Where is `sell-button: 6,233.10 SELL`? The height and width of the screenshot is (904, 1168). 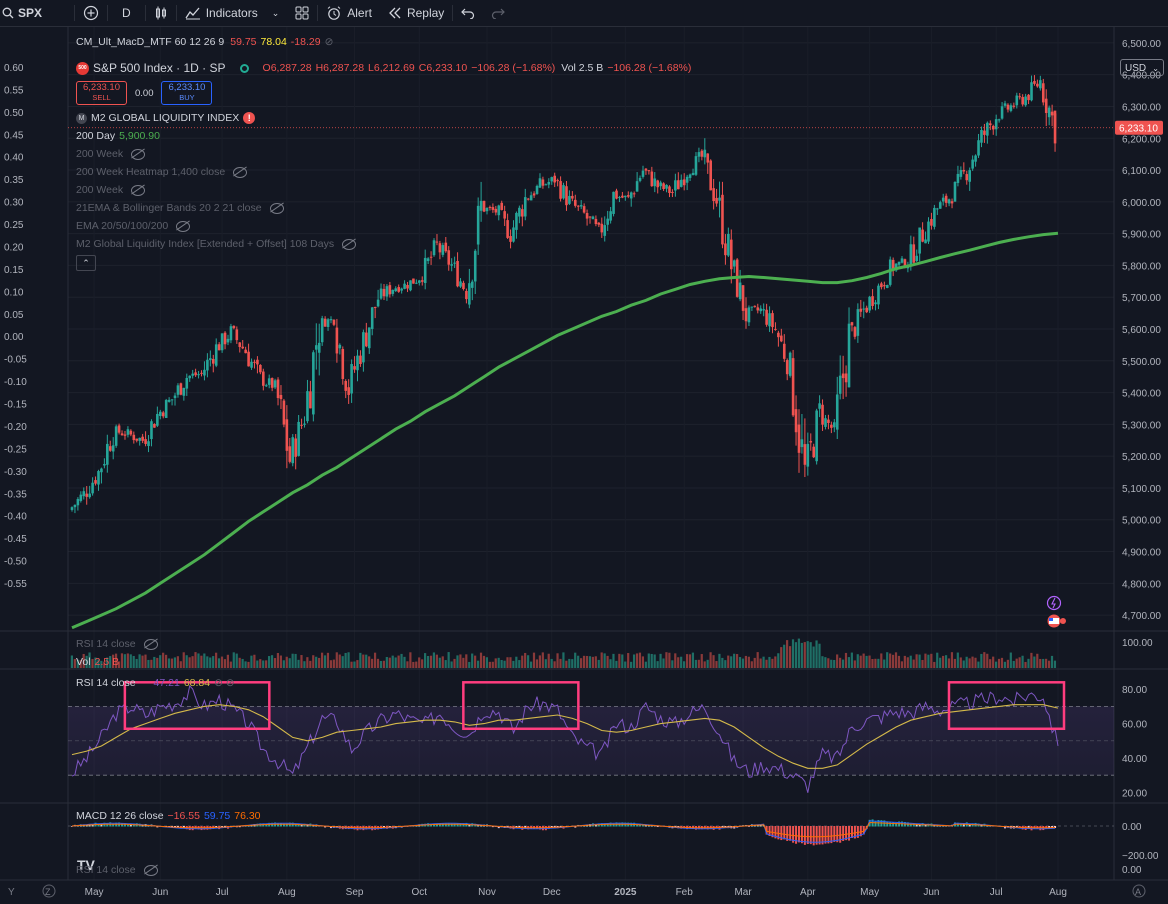
sell-button: 6,233.10 SELL is located at coordinates (101, 93).